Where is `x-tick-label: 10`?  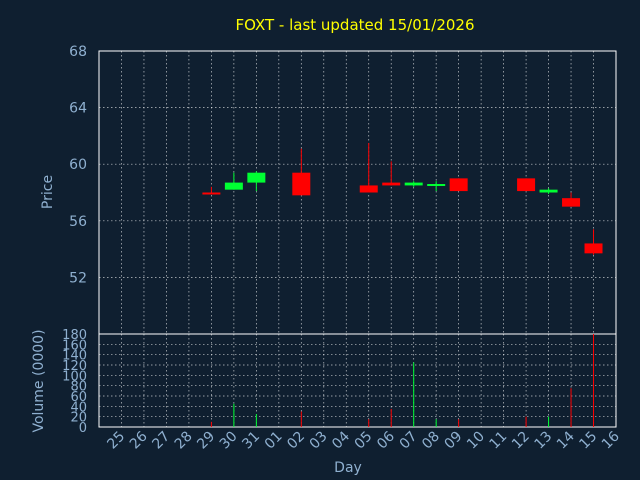
x-tick-label: 10 is located at coordinates (476, 441).